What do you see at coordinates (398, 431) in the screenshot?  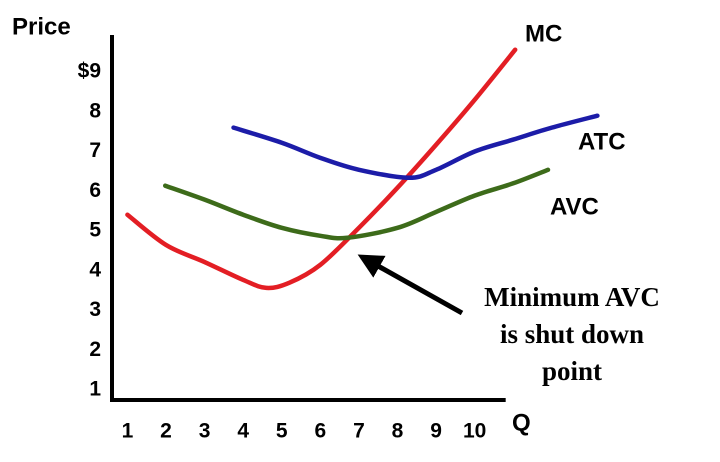 I see `x-tick-label: 8` at bounding box center [398, 431].